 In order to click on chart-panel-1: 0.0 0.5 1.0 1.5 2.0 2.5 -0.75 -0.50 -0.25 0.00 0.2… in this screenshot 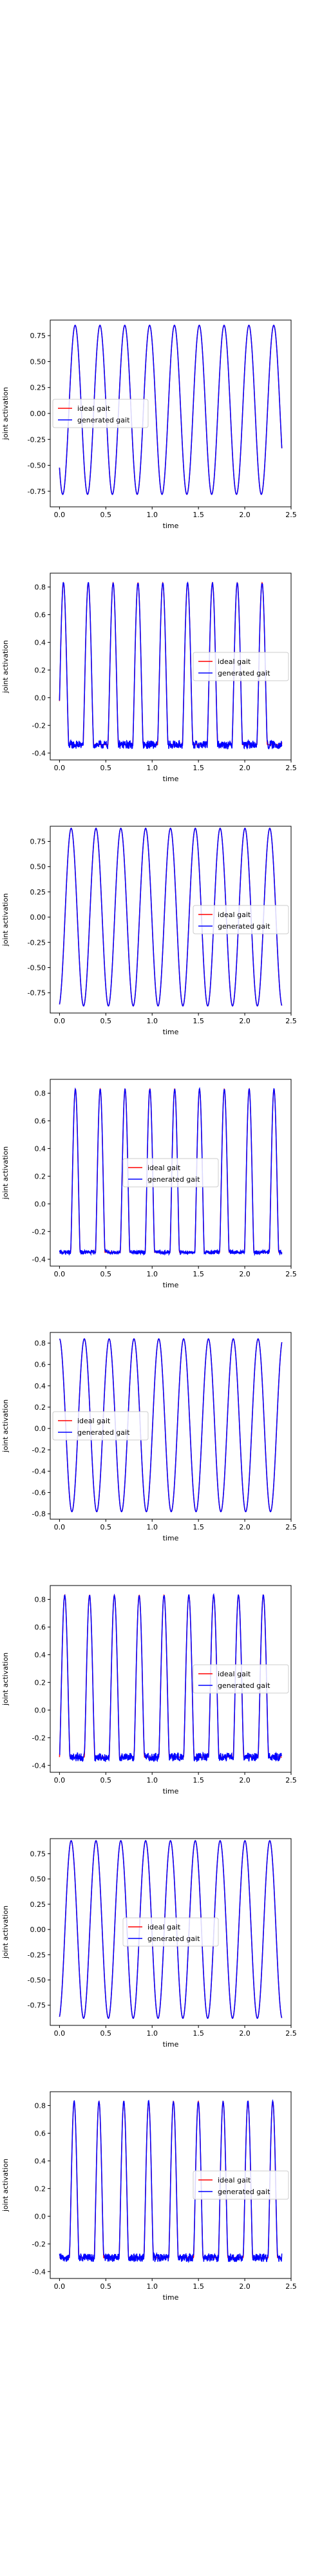, I will do `click(149, 425)`.